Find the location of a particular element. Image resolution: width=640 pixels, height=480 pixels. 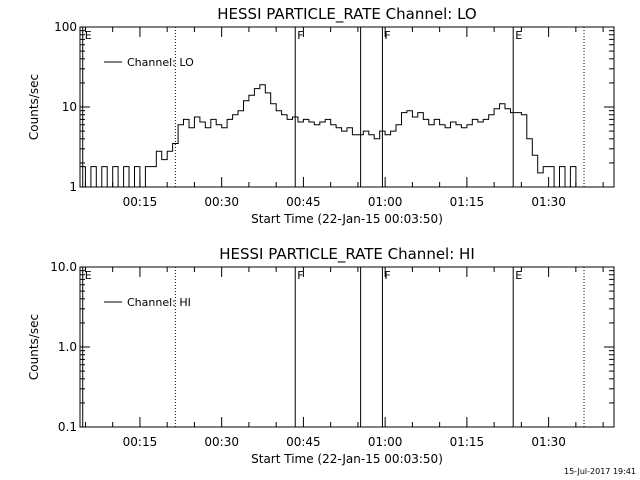

legend-label: Channel: HI is located at coordinates (159, 302).